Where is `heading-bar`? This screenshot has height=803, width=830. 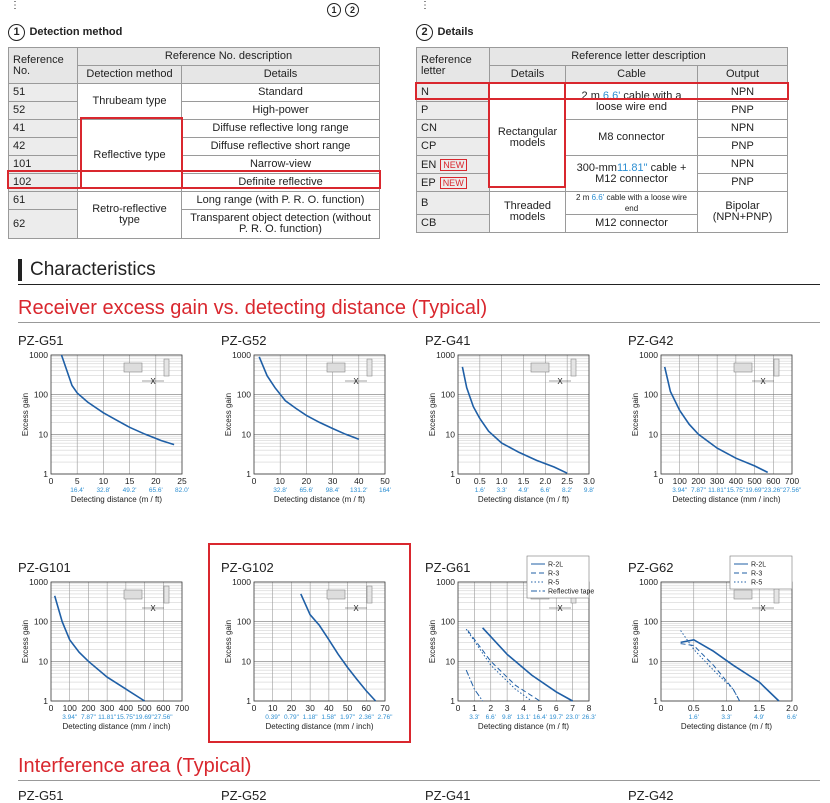
heading-bar is located at coordinates (20, 270).